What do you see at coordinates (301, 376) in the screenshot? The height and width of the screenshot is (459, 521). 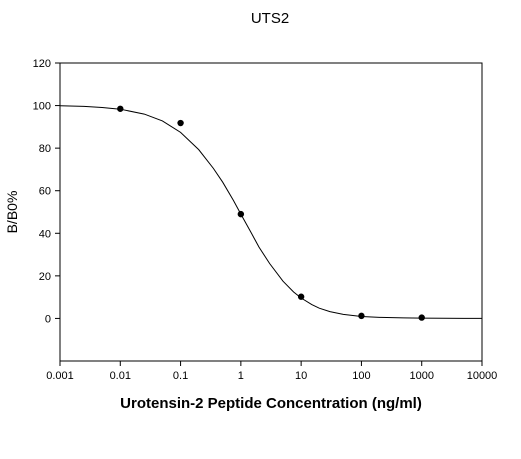 I see `x-tick-label: 10` at bounding box center [301, 376].